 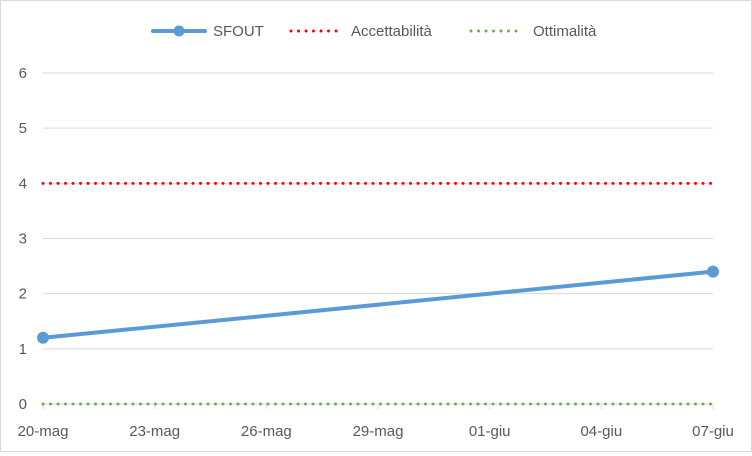 What do you see at coordinates (238, 31) in the screenshot?
I see `legend-label: SFOUT` at bounding box center [238, 31].